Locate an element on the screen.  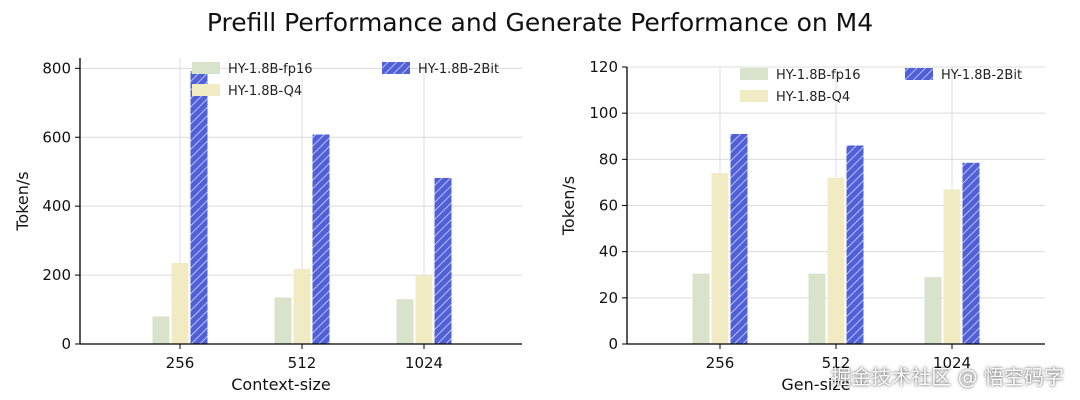
y-tick-label: 60 is located at coordinates (608, 206).